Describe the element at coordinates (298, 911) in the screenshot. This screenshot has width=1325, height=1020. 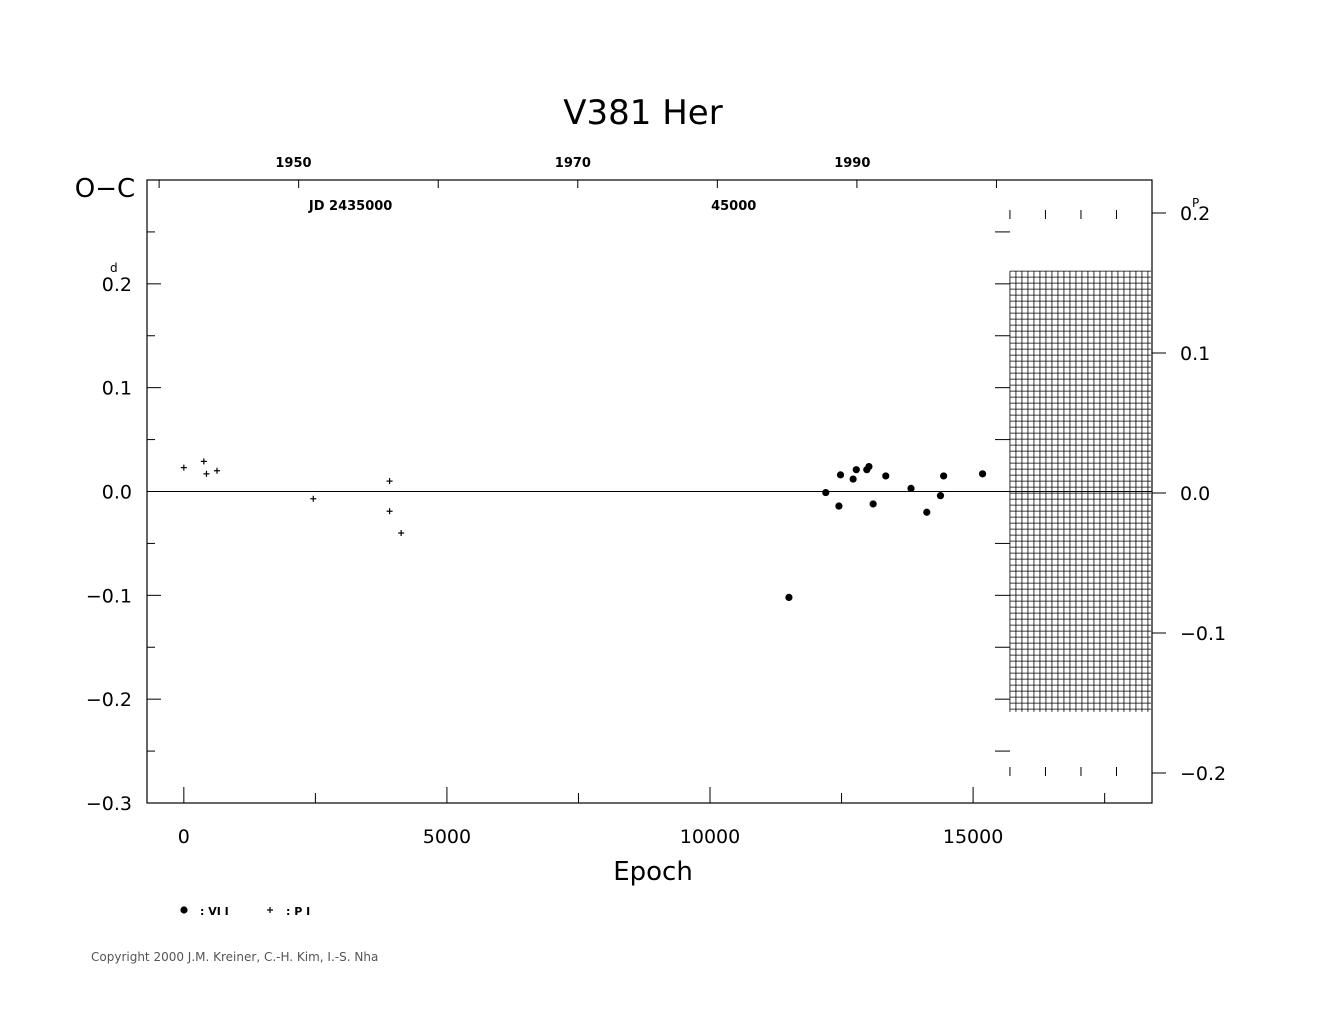
I see `legend-label-plus: : P I` at that location.